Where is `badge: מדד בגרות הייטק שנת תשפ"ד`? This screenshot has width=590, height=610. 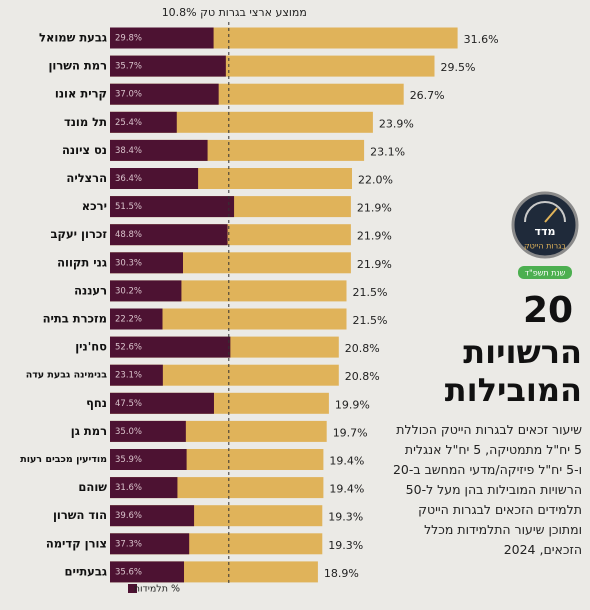 badge: מדד בגרות הייטק שנת תשפ"ד is located at coordinates (545, 235).